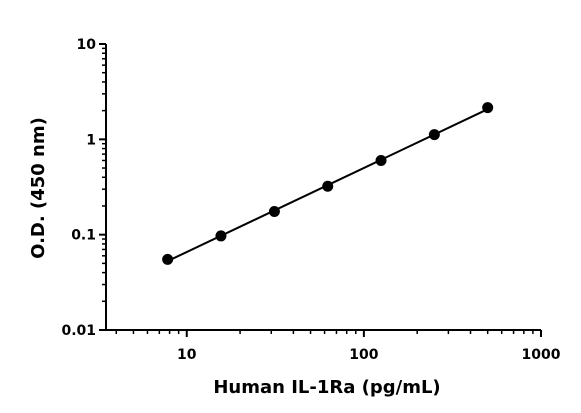 The width and height of the screenshot is (581, 413). I want to click on x-tick-label: 100, so click(363, 355).